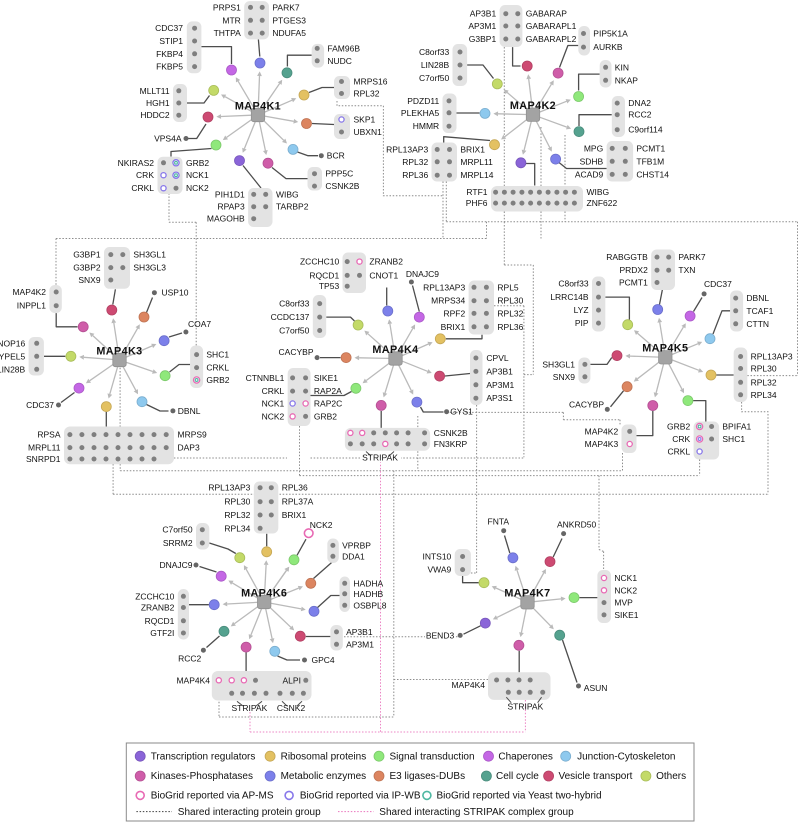 The width and height of the screenshot is (800, 831). What do you see at coordinates (231, 207) in the screenshot?
I see `svg-text: RPAP3` at bounding box center [231, 207].